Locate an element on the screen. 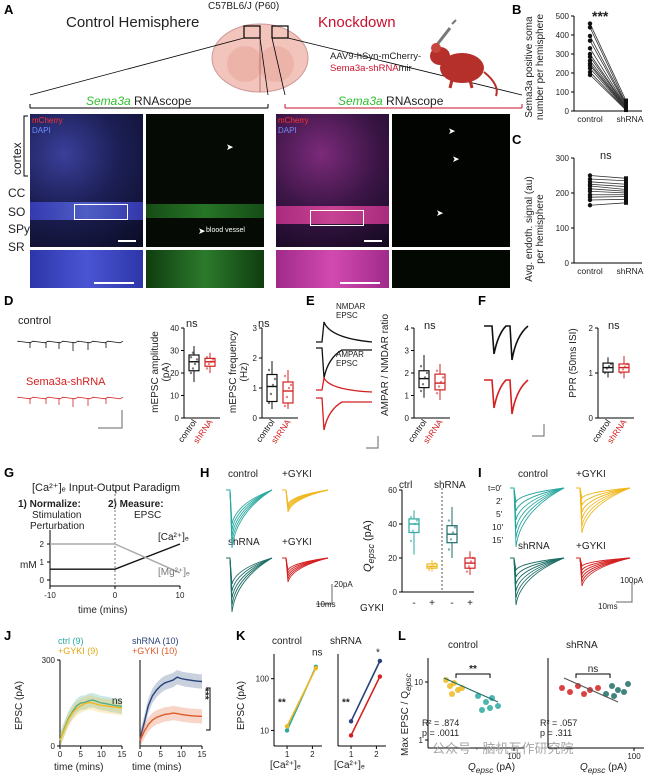 The height and width of the screenshot is (776, 650). l-xlabel-q2: Q is located at coordinates (584, 767).